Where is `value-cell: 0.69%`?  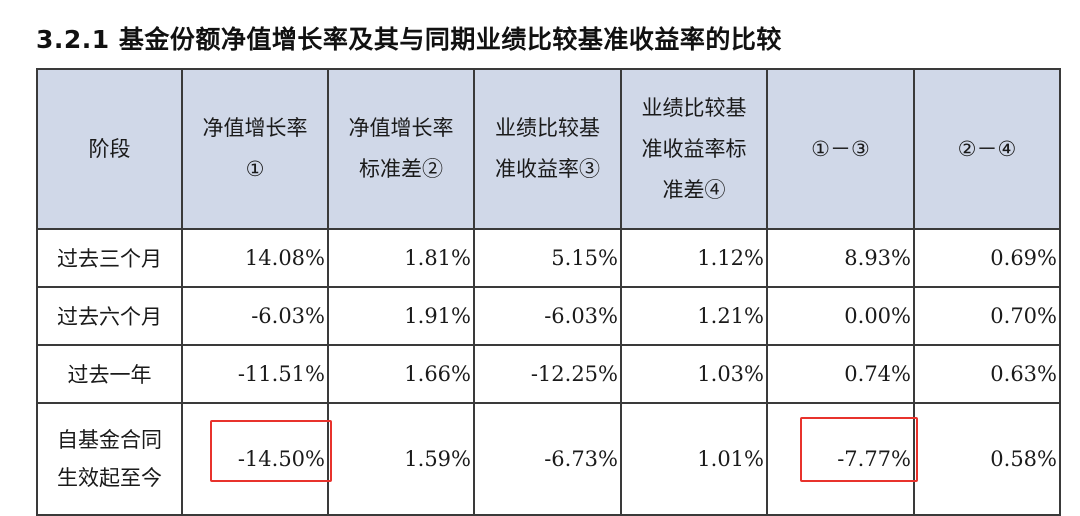
value-cell: 0.69% is located at coordinates (987, 258).